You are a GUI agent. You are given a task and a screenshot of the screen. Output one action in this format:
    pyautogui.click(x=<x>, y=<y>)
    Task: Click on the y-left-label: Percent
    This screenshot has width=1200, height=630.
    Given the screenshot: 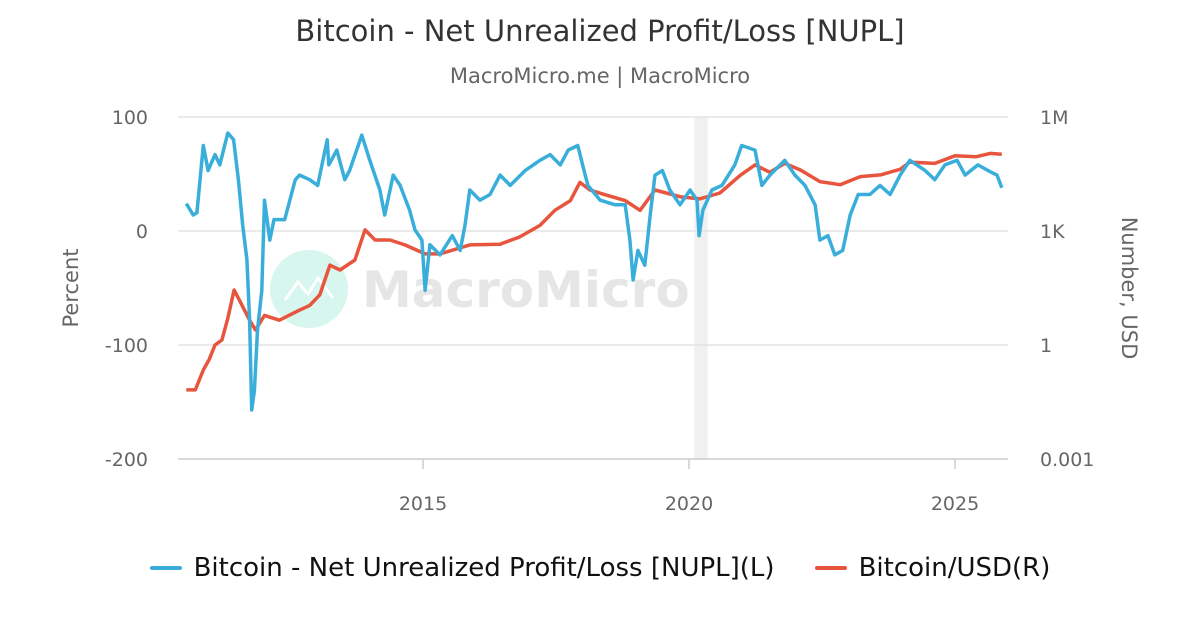 What is the action you would take?
    pyautogui.click(x=71, y=287)
    